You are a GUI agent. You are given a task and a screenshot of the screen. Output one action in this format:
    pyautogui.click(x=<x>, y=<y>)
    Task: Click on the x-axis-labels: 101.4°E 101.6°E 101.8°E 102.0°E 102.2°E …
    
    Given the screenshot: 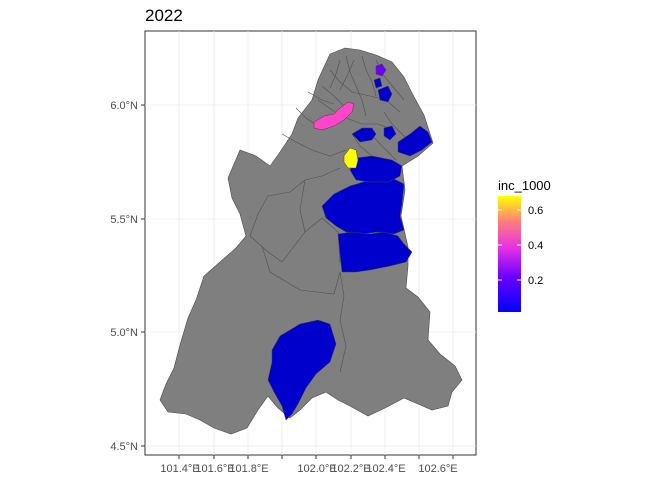 What is the action you would take?
    pyautogui.click(x=308, y=469)
    